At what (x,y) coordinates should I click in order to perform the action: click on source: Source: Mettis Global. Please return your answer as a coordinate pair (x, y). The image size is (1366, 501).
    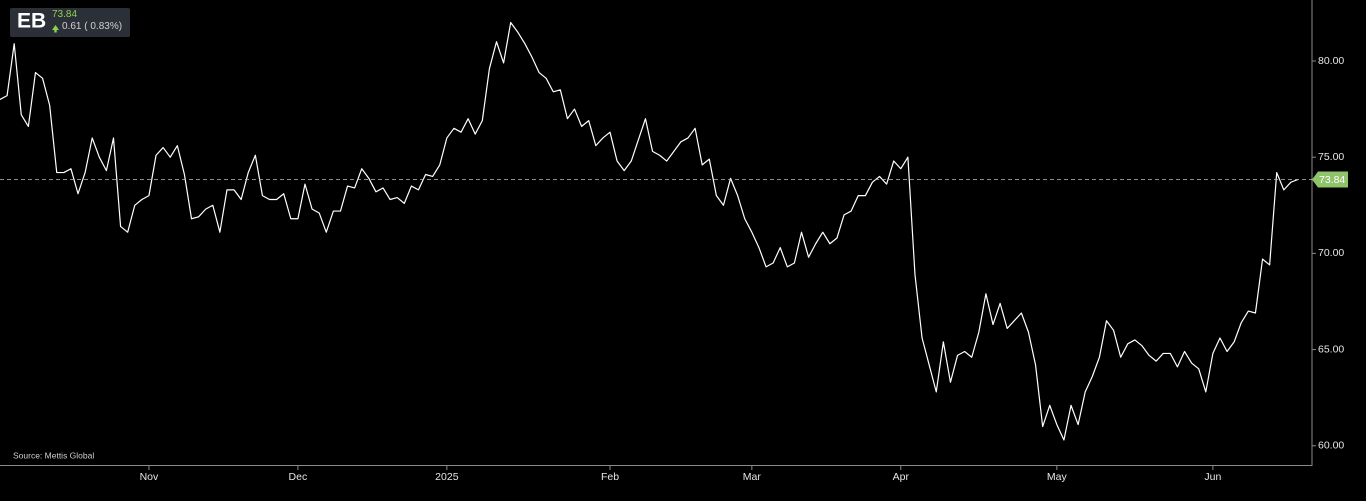
    Looking at the image, I should click on (53, 455).